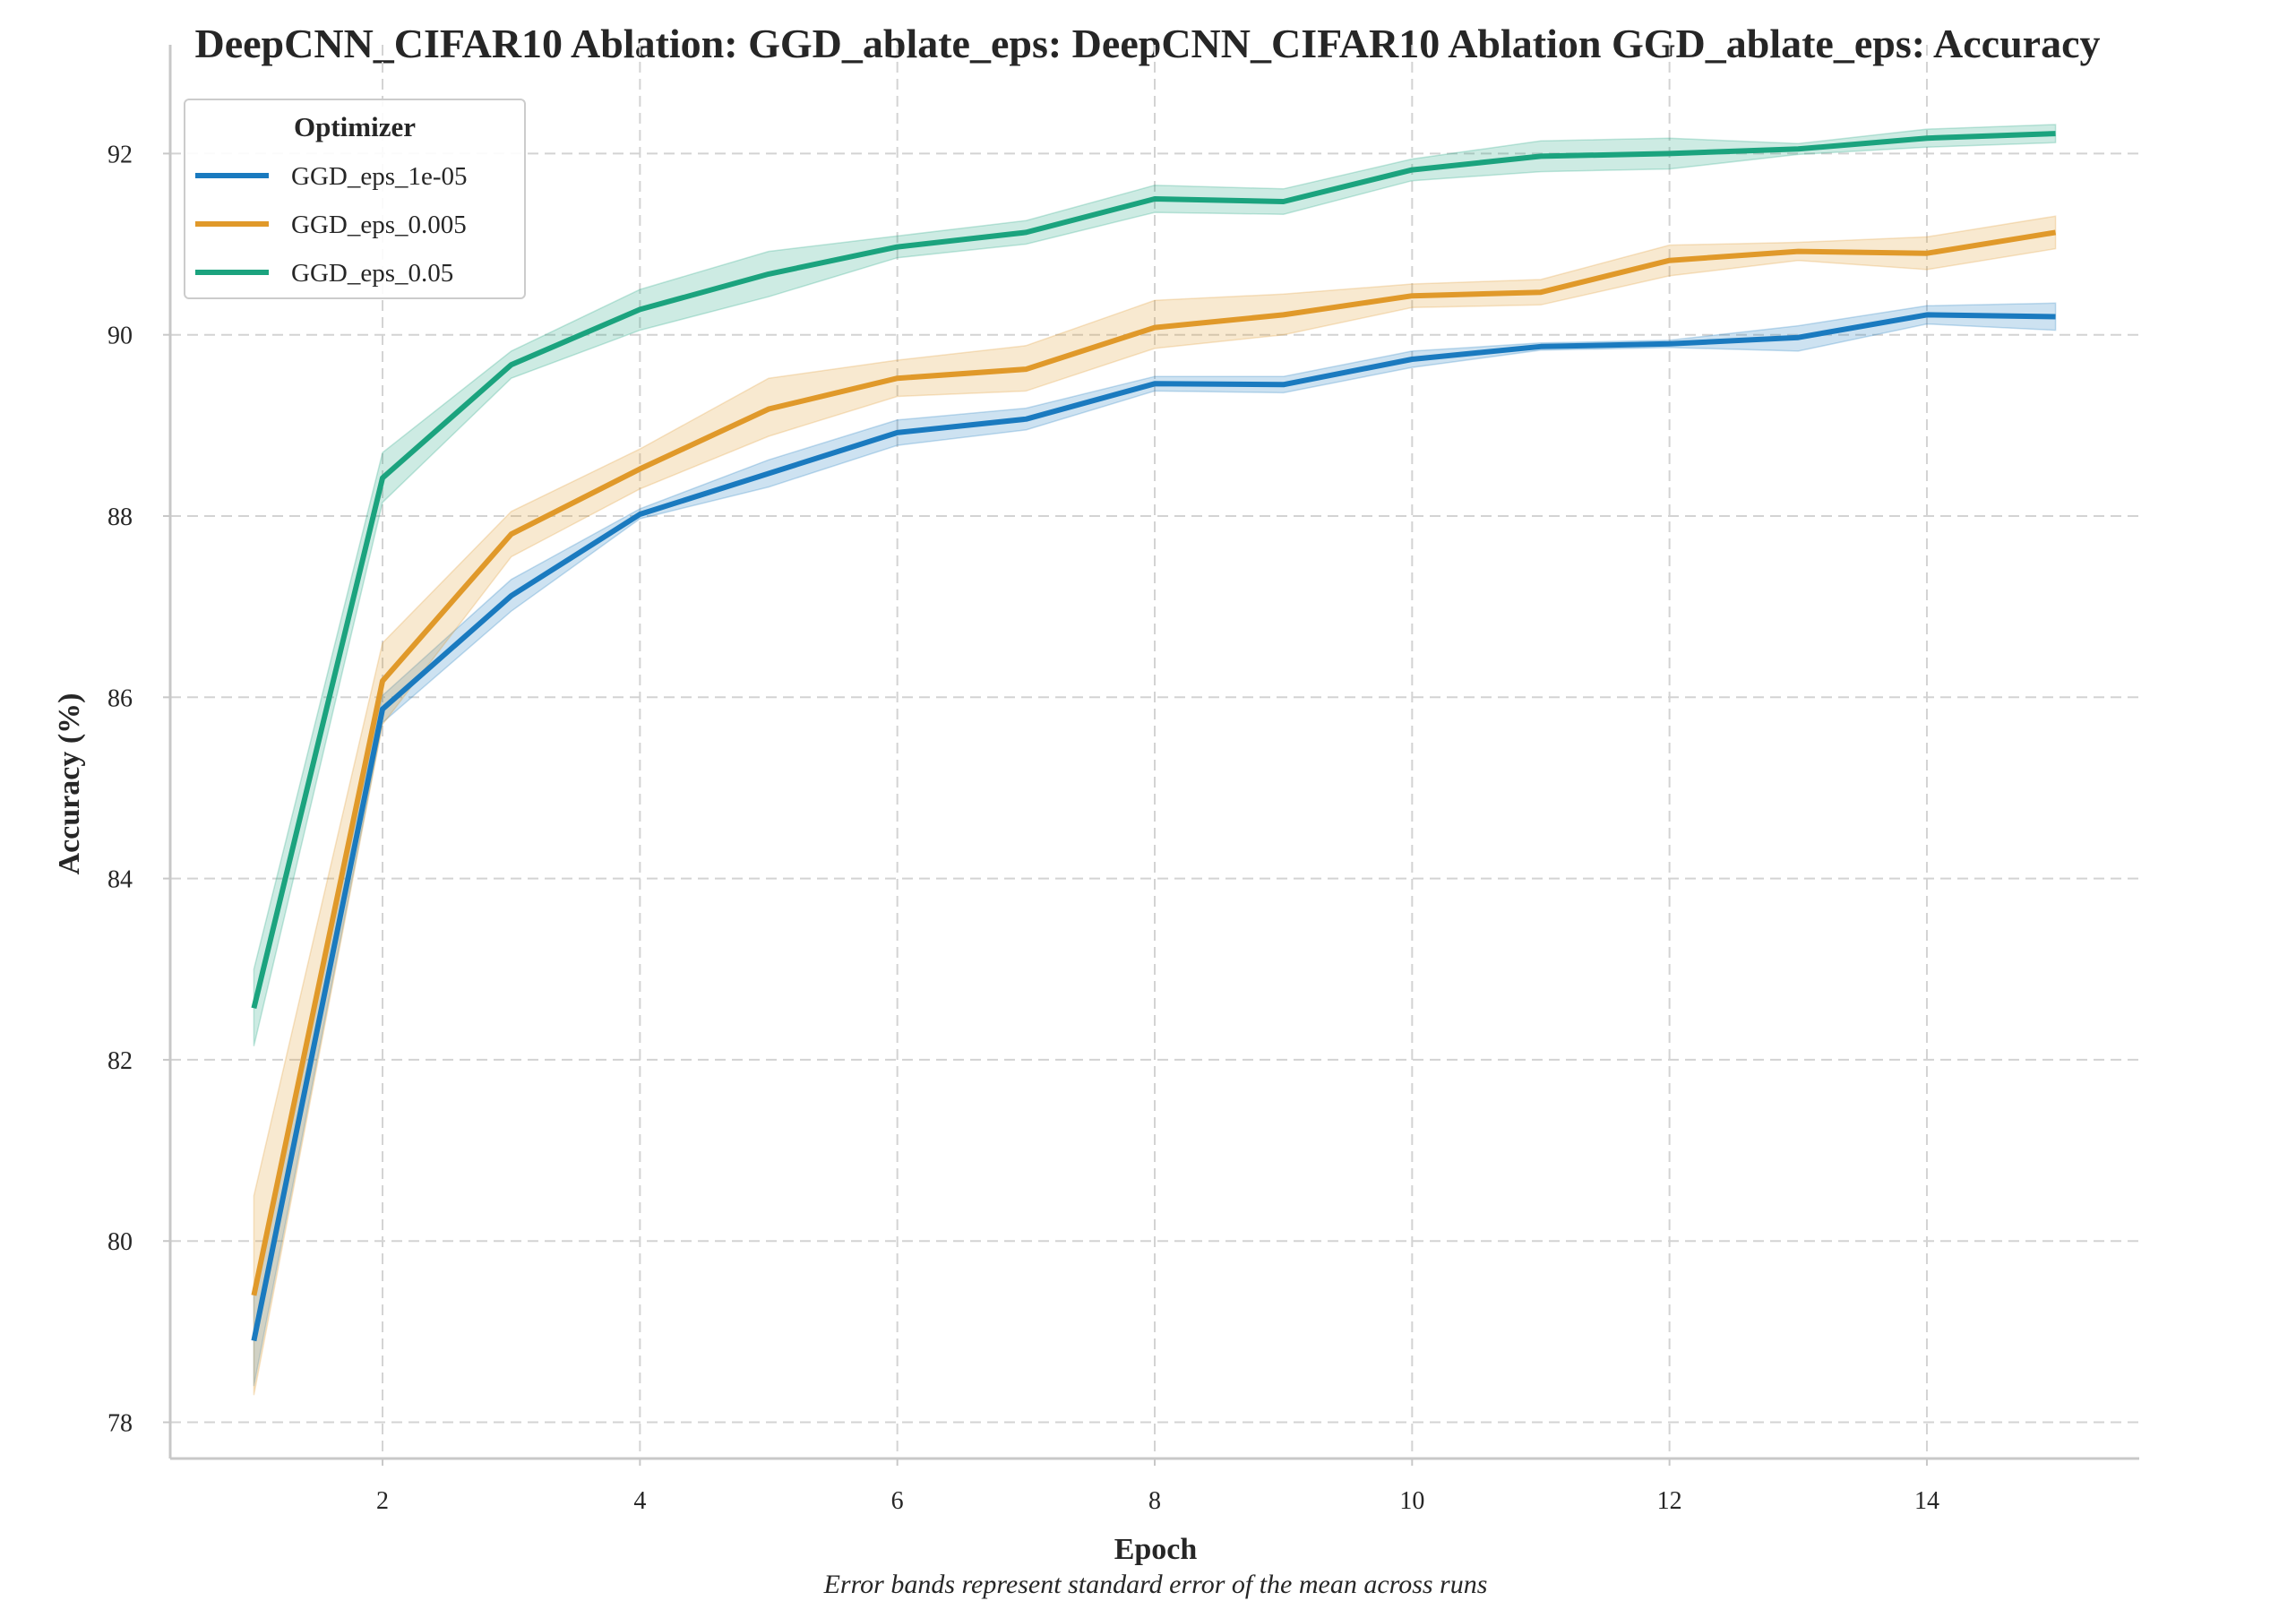 This screenshot has height=1618, width=2296. What do you see at coordinates (120, 1242) in the screenshot?
I see `y-tick-label: 80` at bounding box center [120, 1242].